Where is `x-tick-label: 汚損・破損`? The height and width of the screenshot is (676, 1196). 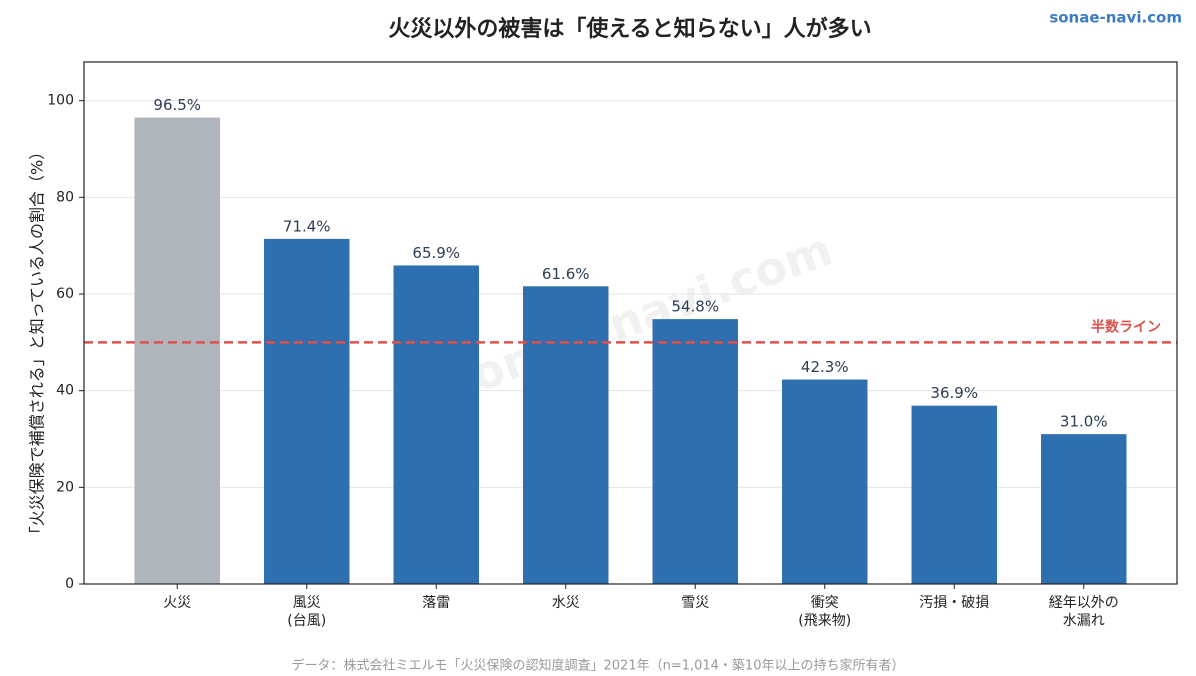 x-tick-label: 汚損・破損 is located at coordinates (954, 603).